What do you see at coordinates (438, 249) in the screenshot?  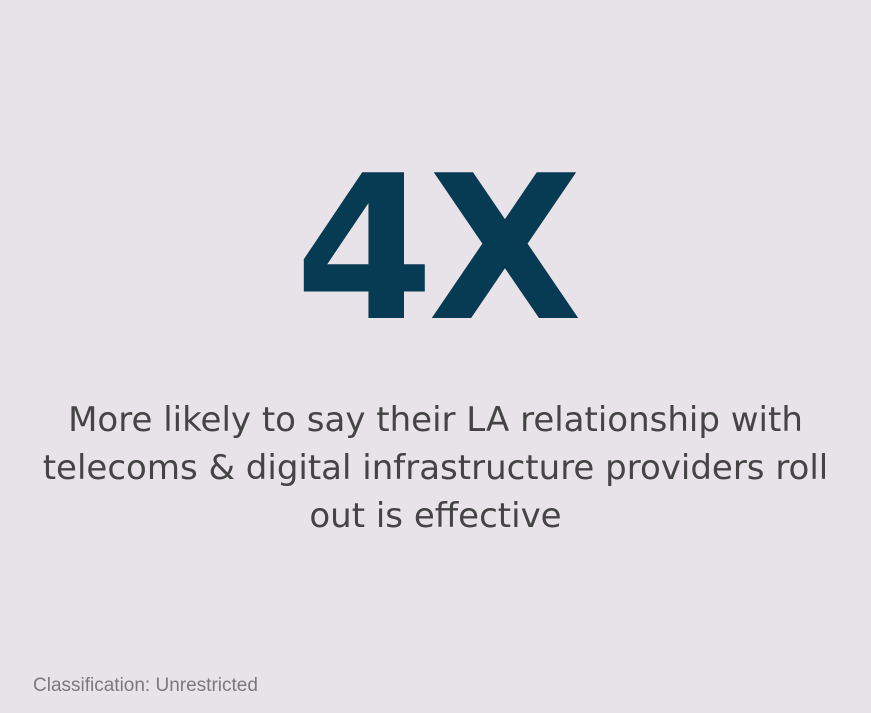 I see `statistic-figure: 4X` at bounding box center [438, 249].